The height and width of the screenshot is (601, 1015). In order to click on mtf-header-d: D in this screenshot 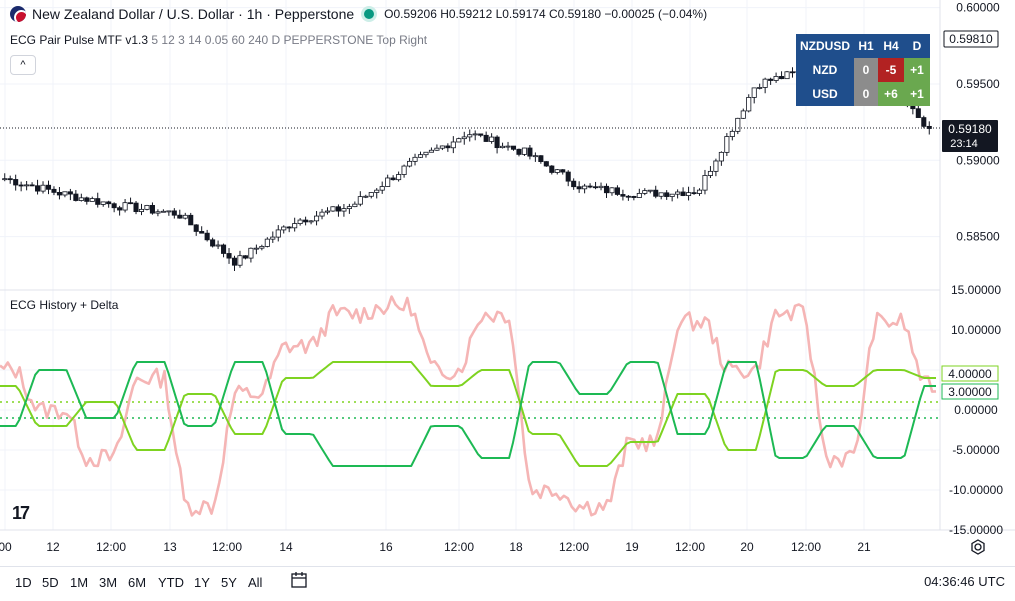, I will do `click(917, 46)`.